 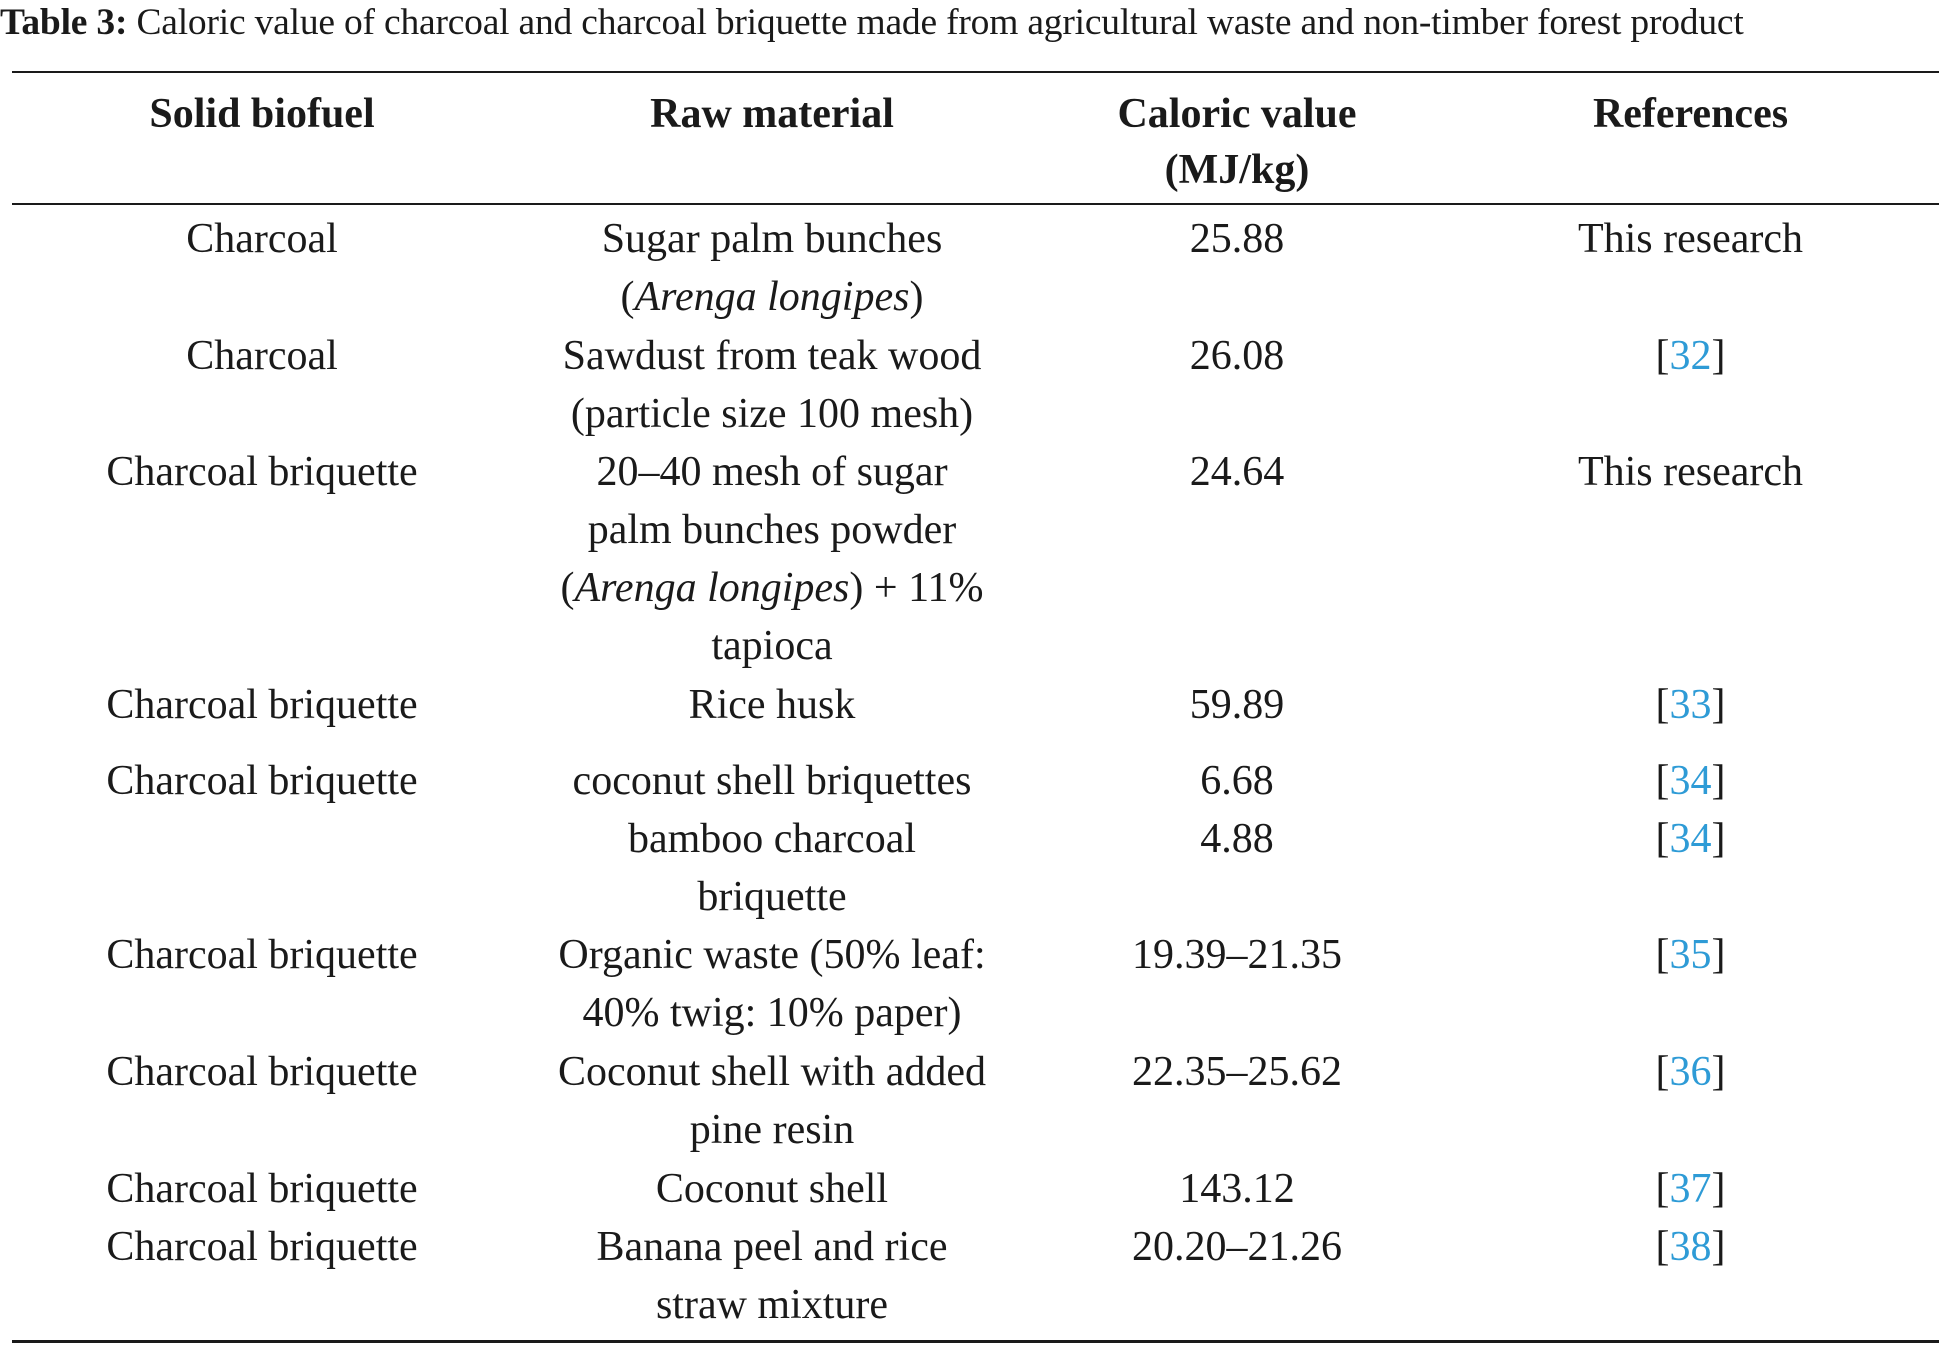 What do you see at coordinates (262, 705) in the screenshot?
I see `cell-biofuel-row-4: Charcoal briquette` at bounding box center [262, 705].